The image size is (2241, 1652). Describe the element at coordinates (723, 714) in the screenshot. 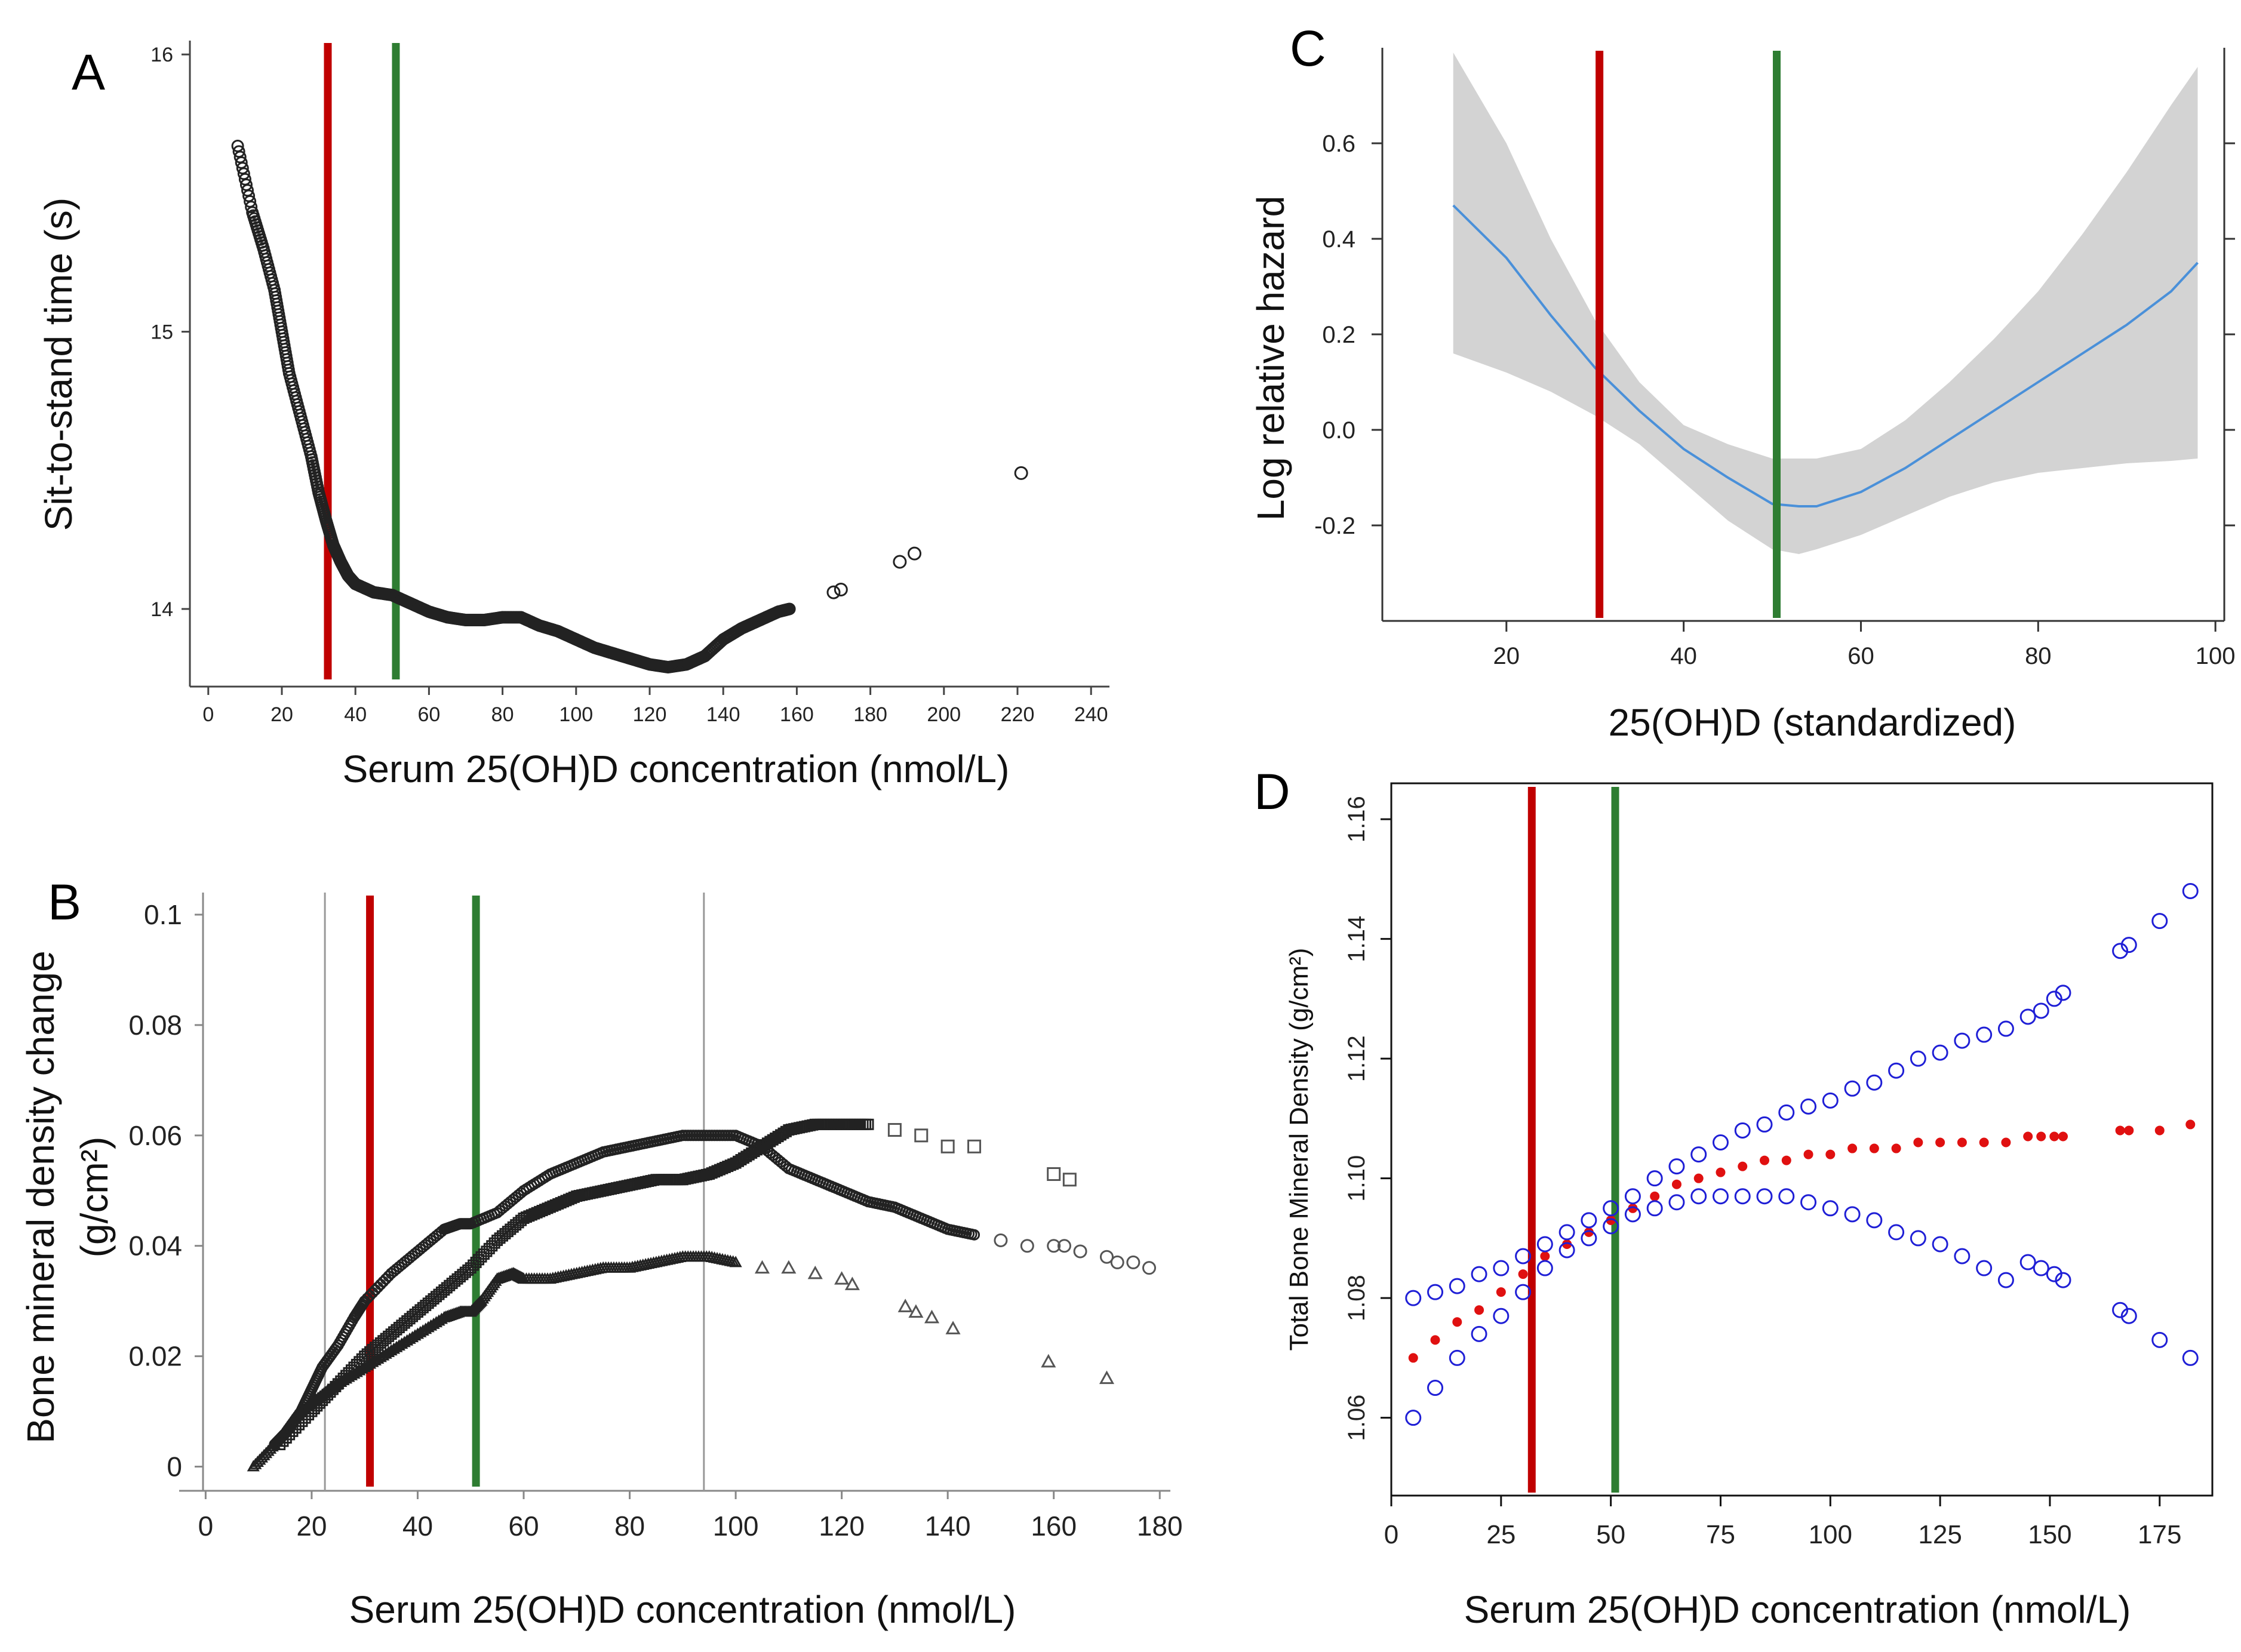

I see `panel-a-x-tick-label: 140` at that location.